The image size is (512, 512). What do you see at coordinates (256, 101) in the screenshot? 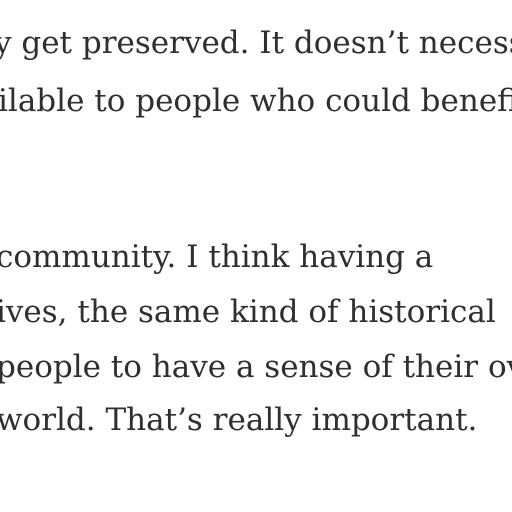
I see `paragraph-1-line-2: ilable to people who could benefi` at bounding box center [256, 101].